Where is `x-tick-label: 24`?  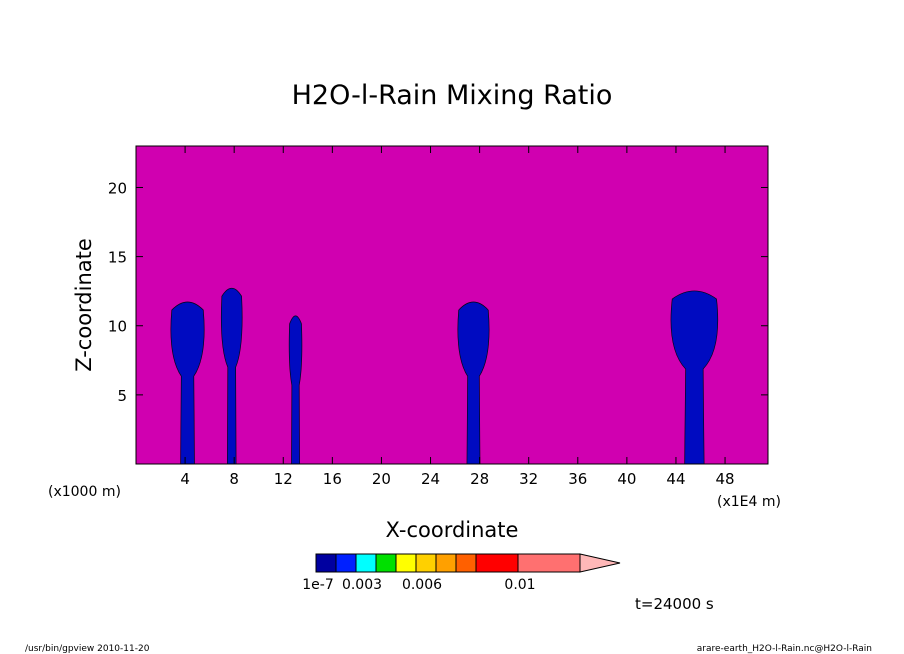 x-tick-label: 24 is located at coordinates (430, 479).